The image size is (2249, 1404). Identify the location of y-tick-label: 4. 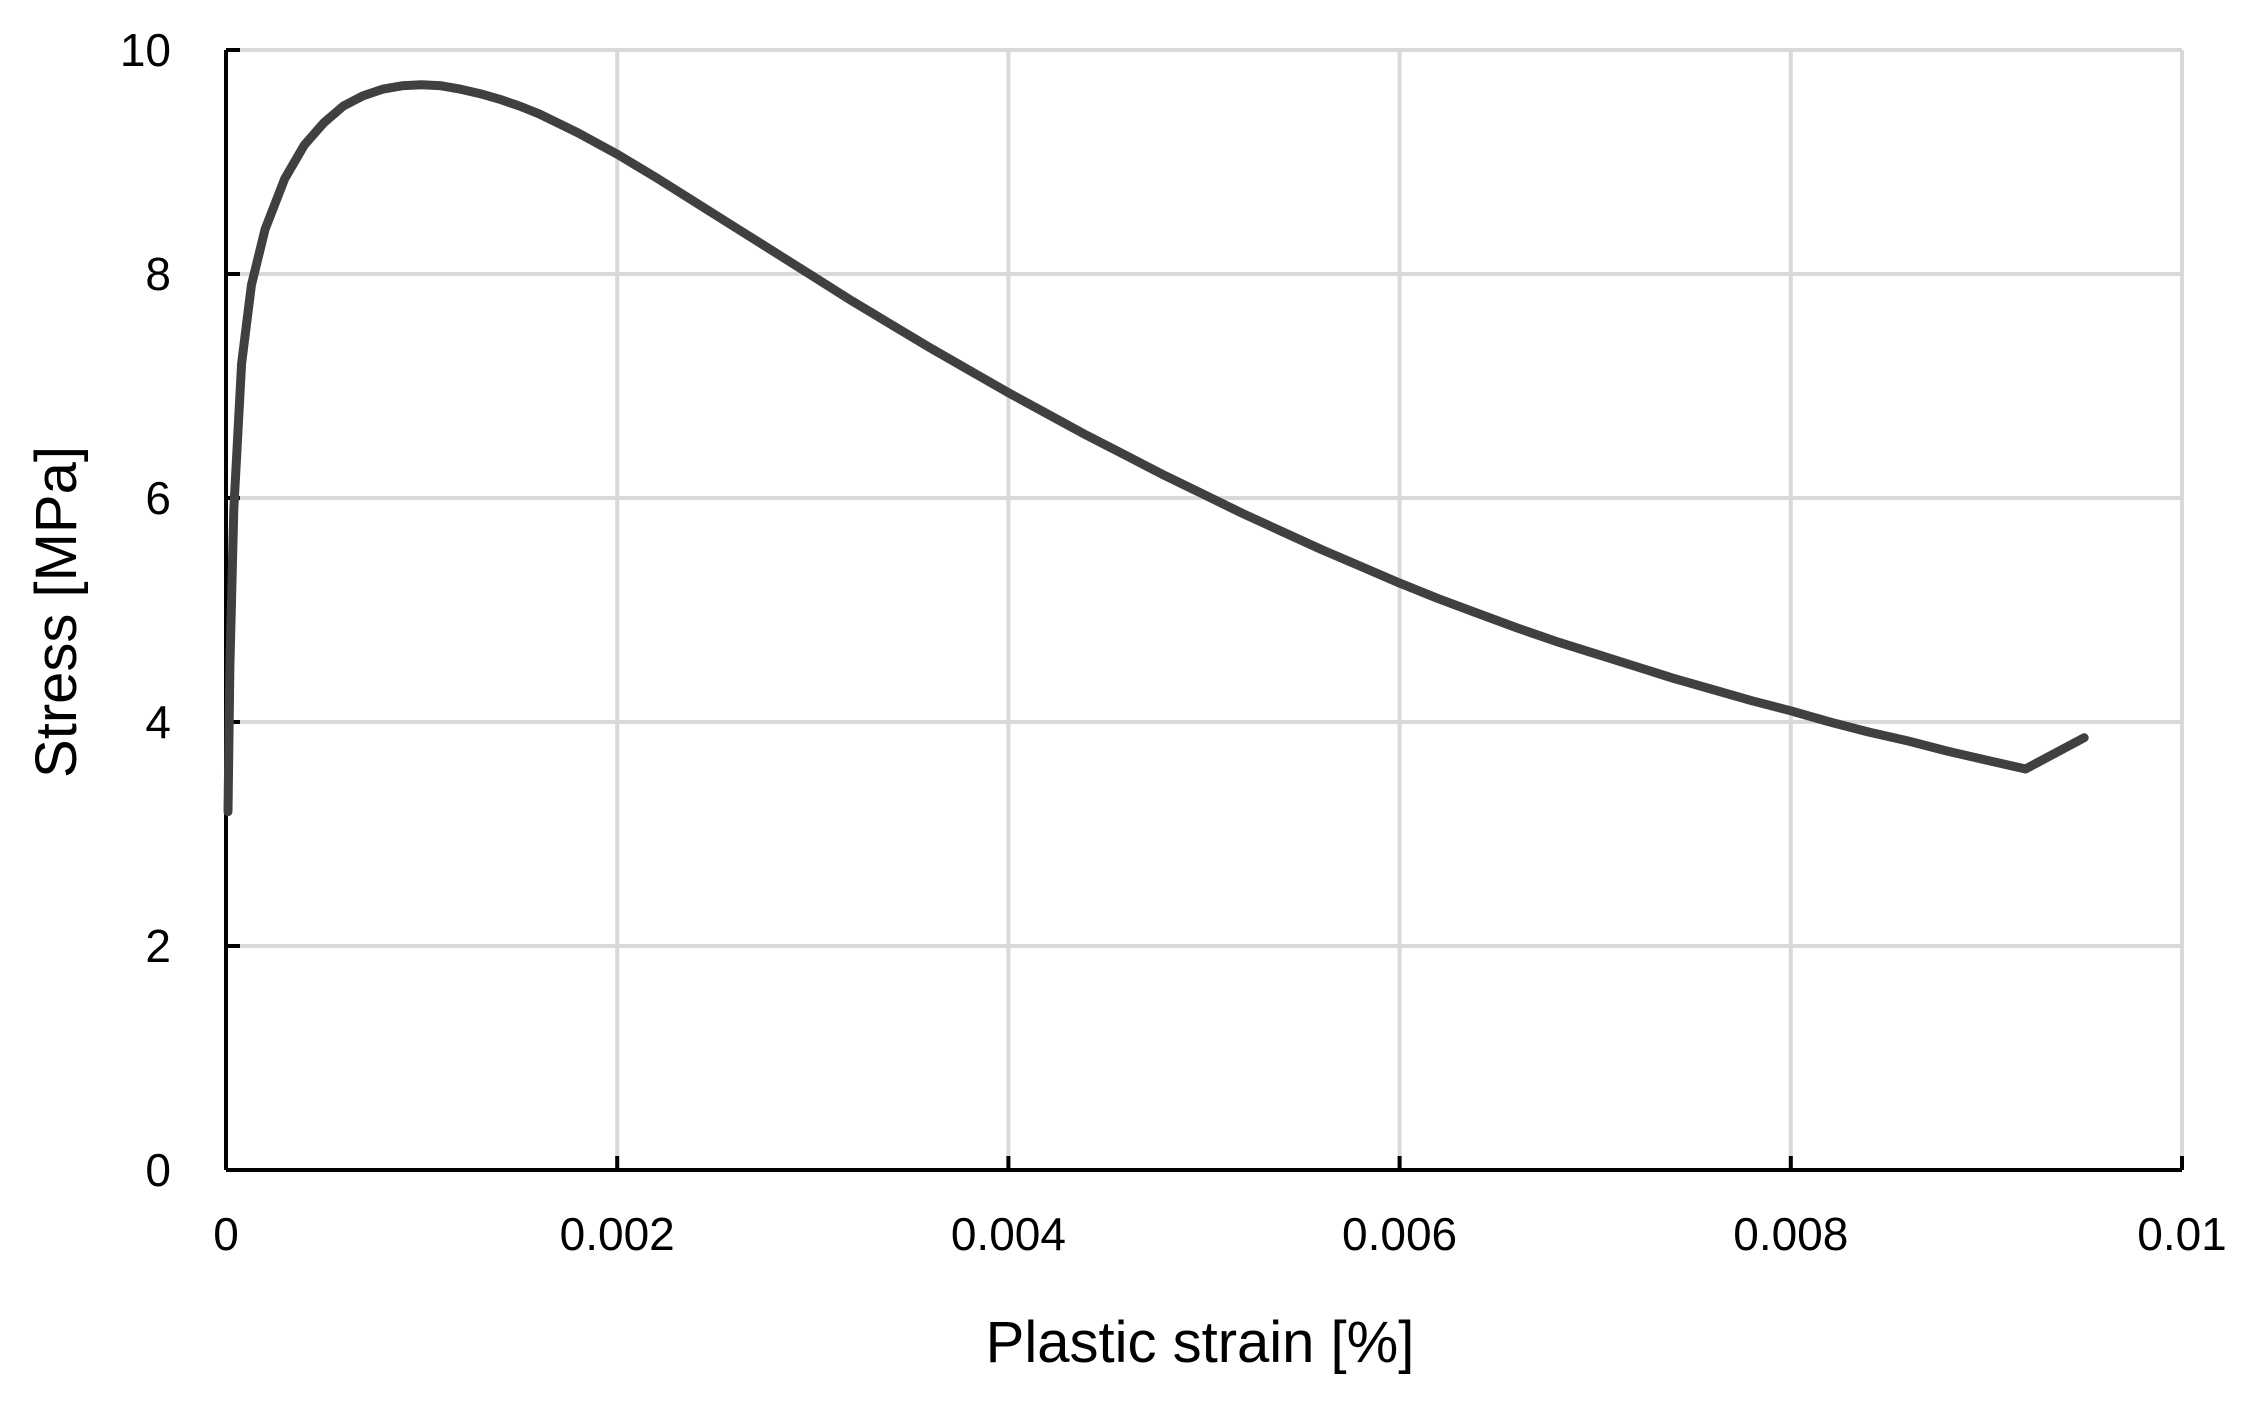
(158, 722).